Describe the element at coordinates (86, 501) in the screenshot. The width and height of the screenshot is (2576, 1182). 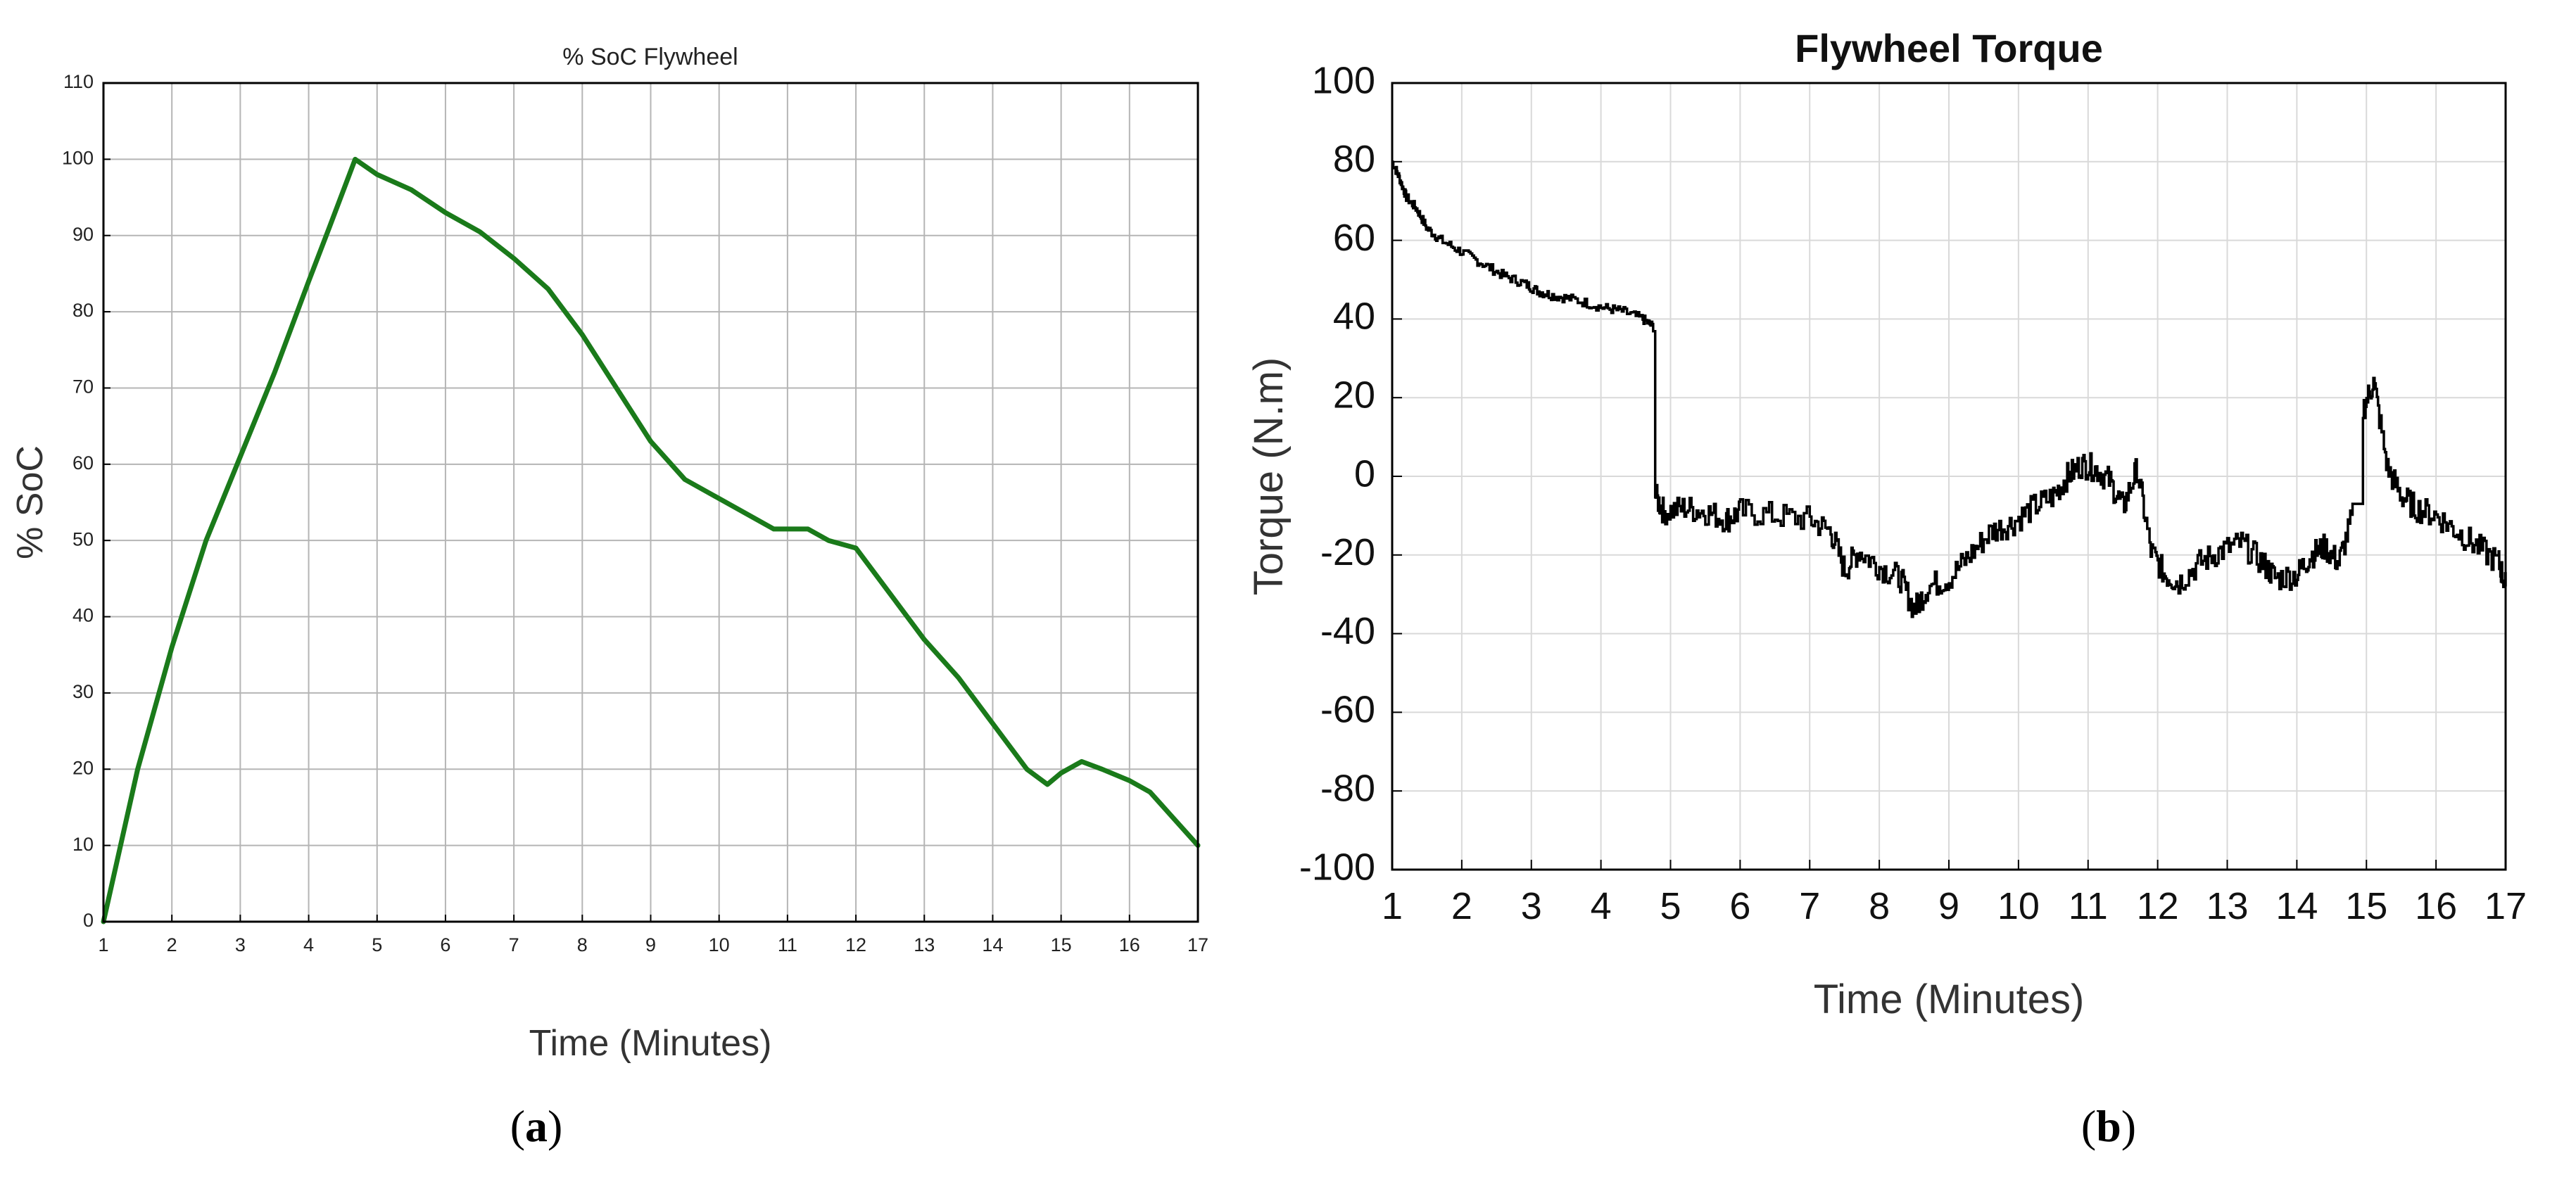
I see `panel-a-y-ticks: 0 10 20 30 40 50 60 70 80 90 100 110` at that location.